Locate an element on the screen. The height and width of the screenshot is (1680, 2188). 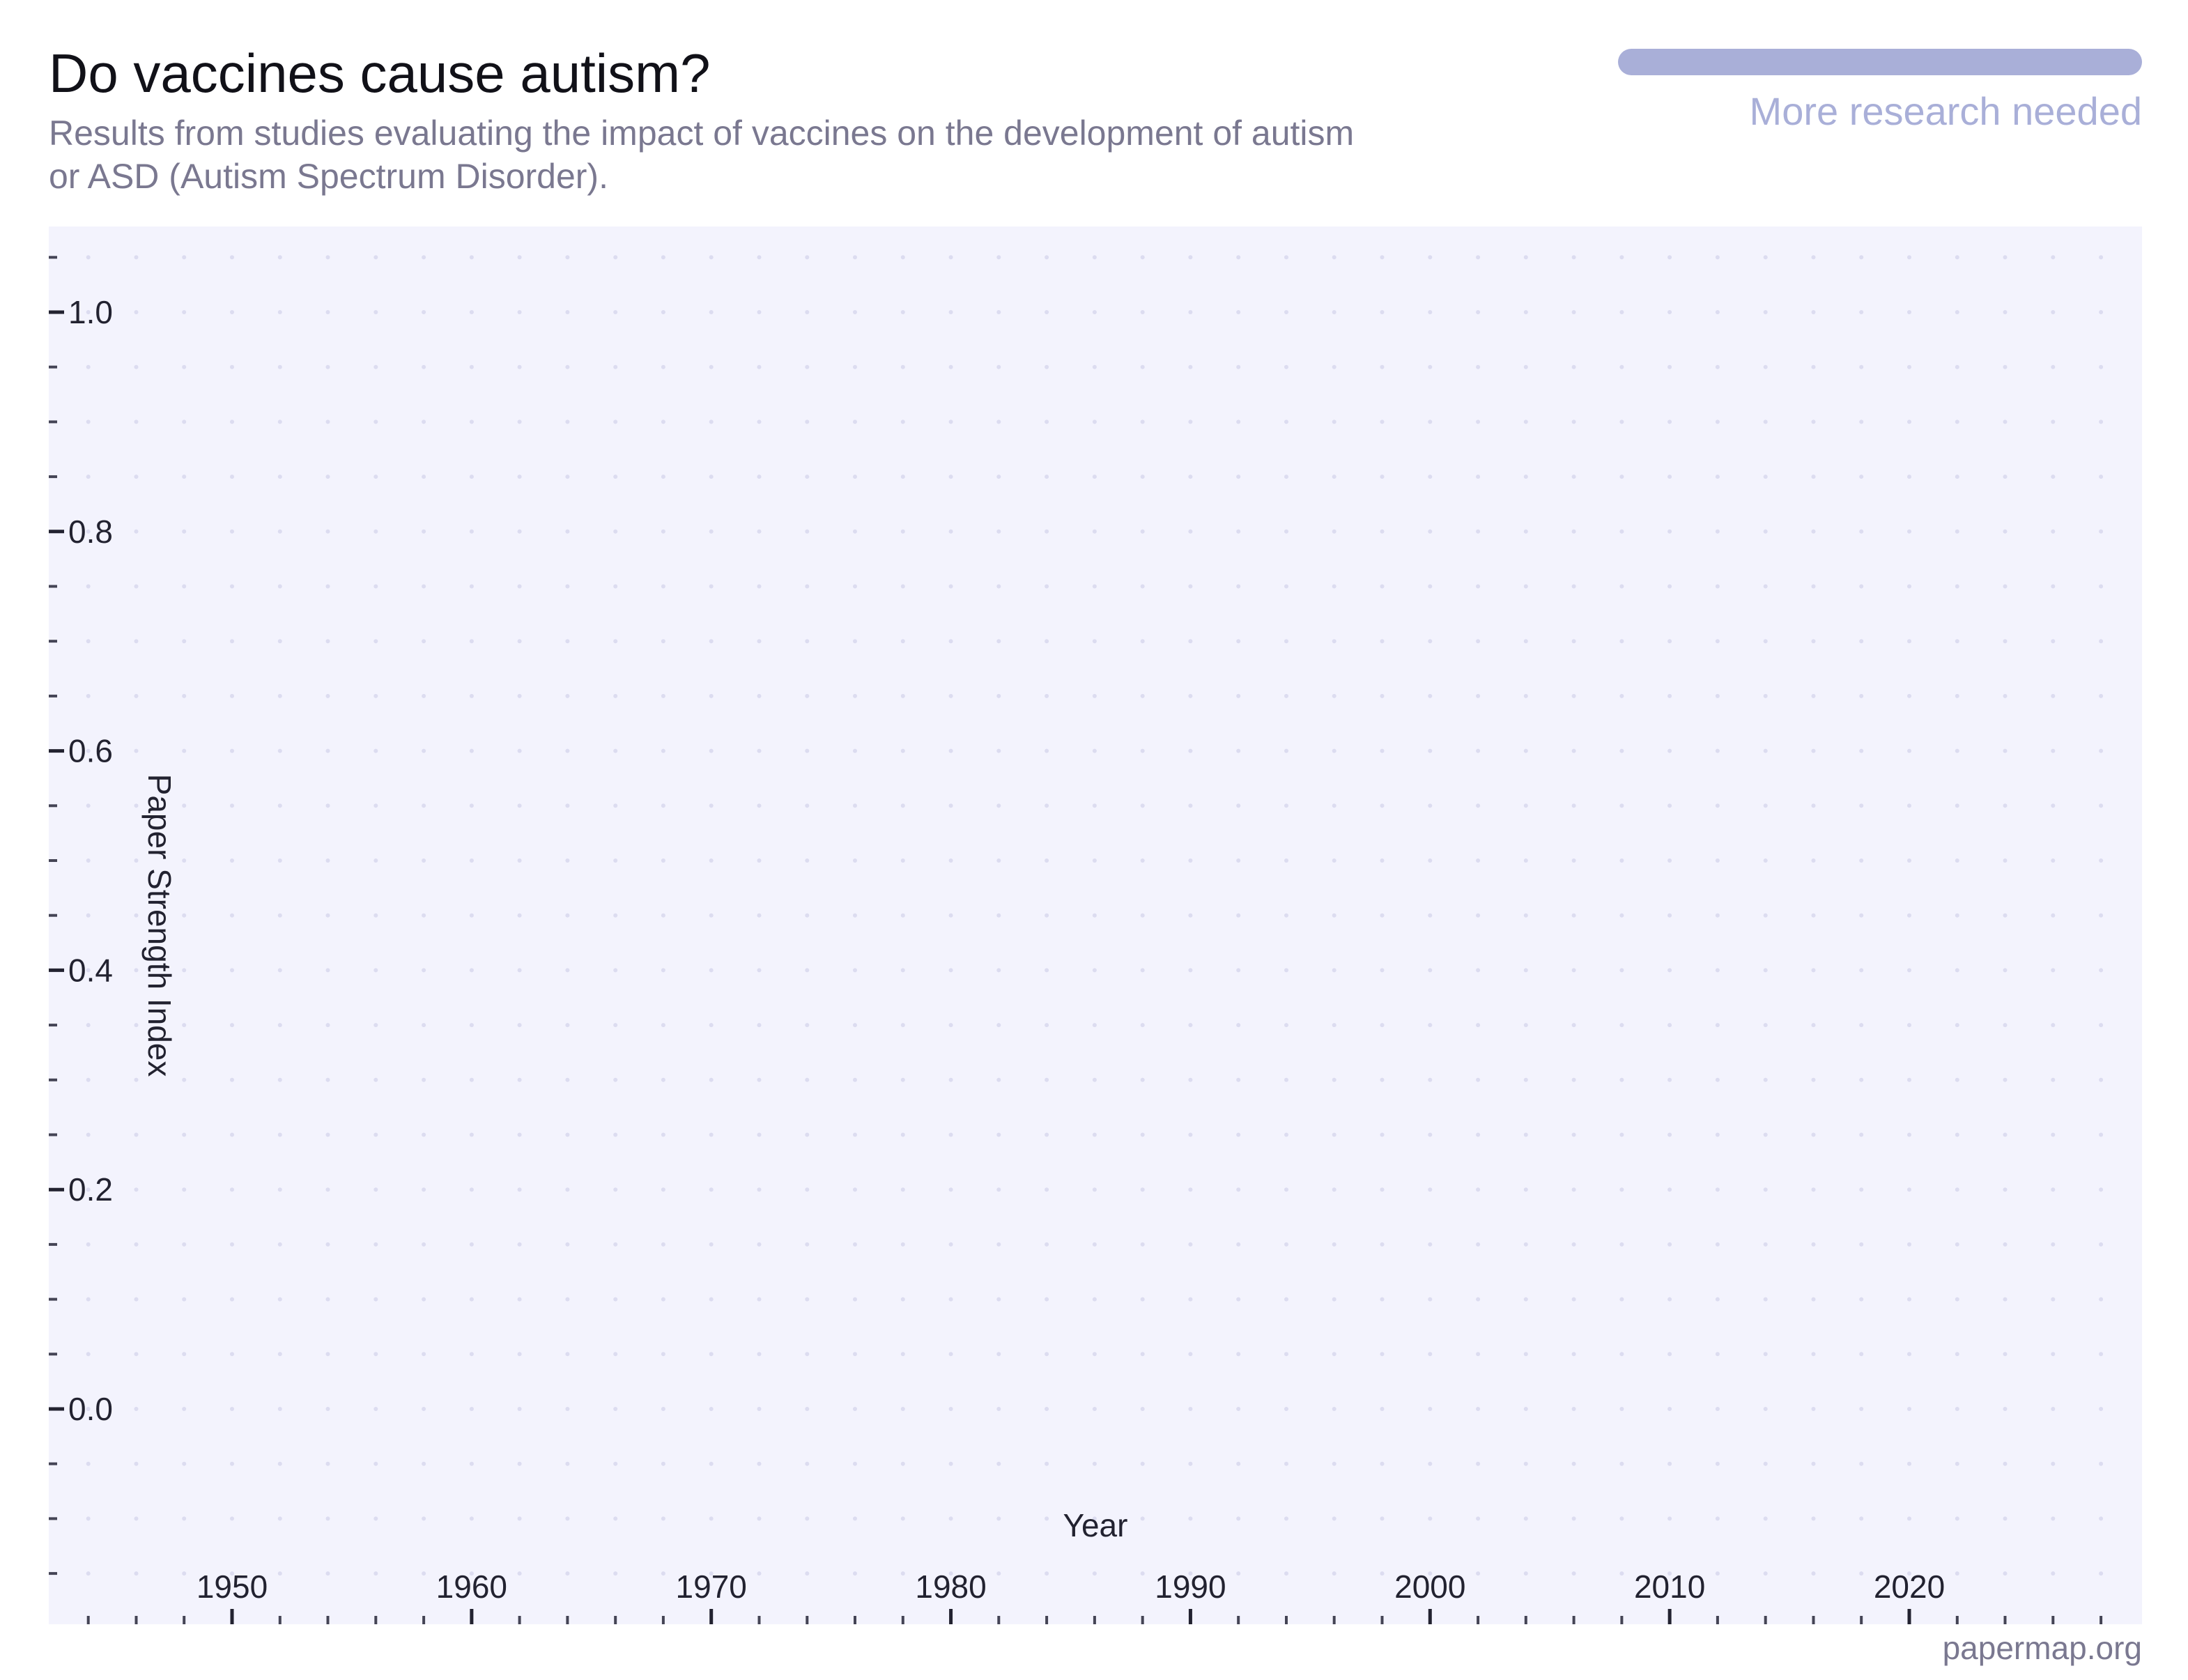
x-axis: 1950 1960 1970 1980 1990 2000 2010 2020 is located at coordinates (1094, 1596).